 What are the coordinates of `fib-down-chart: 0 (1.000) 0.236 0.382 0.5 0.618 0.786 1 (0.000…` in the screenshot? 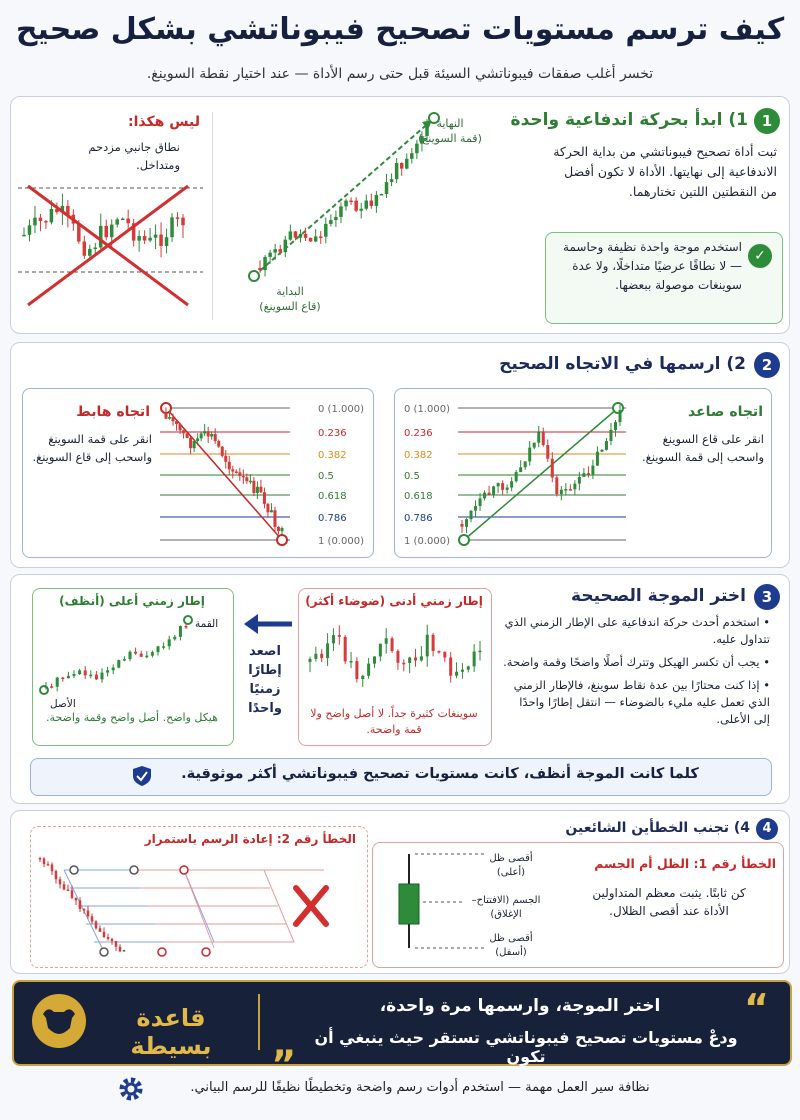 It's located at (262, 474).